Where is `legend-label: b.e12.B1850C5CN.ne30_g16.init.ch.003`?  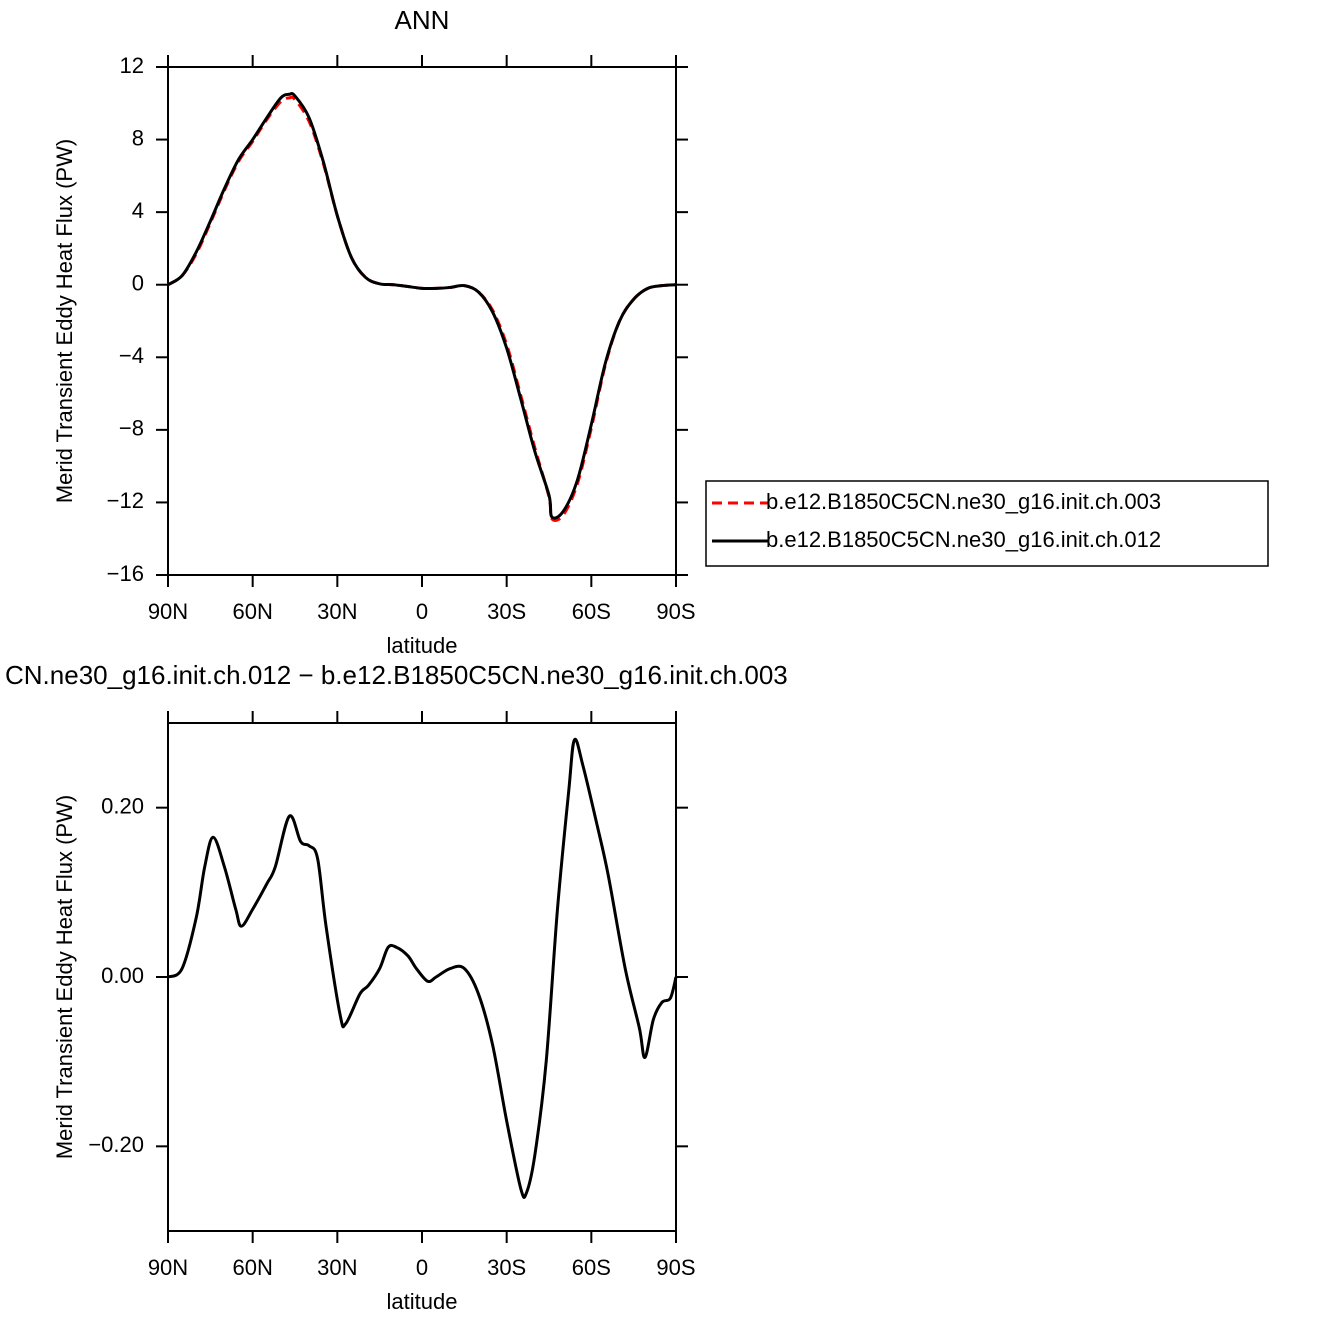 legend-label: b.e12.B1850C5CN.ne30_g16.init.ch.003 is located at coordinates (963, 501).